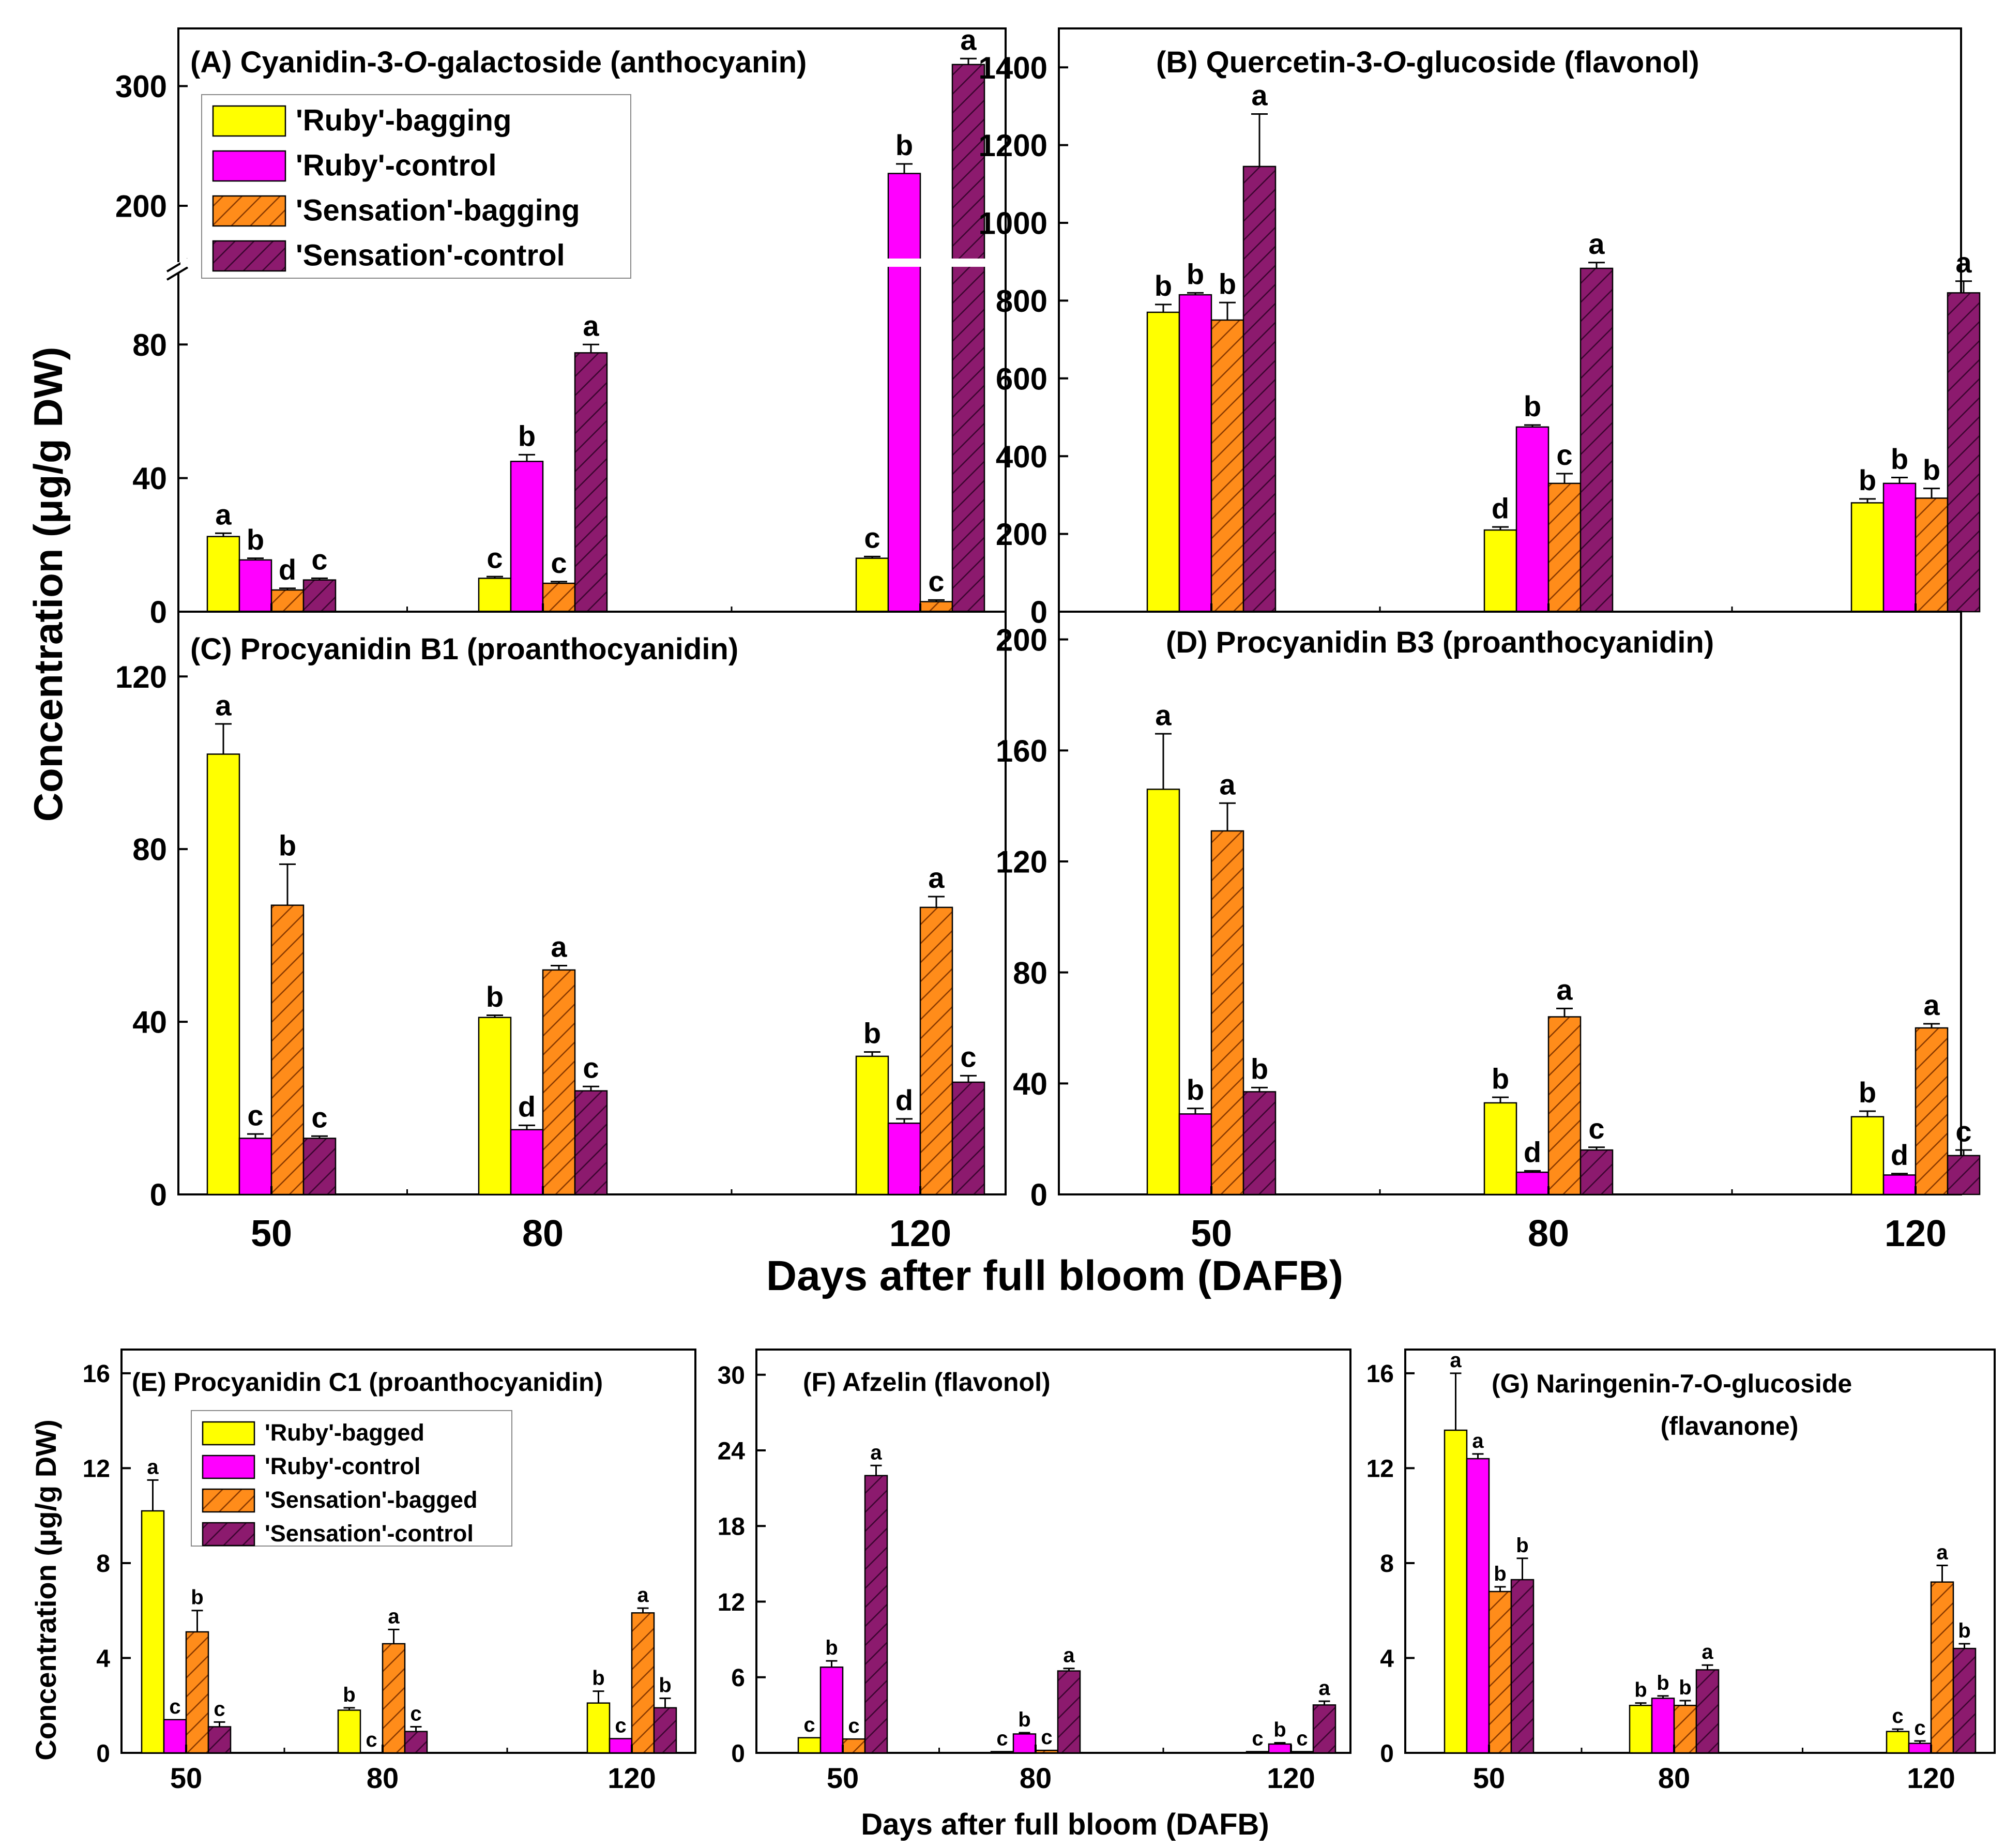 The width and height of the screenshot is (2005, 1848). I want to click on y-tick-label: 40, so click(149, 478).